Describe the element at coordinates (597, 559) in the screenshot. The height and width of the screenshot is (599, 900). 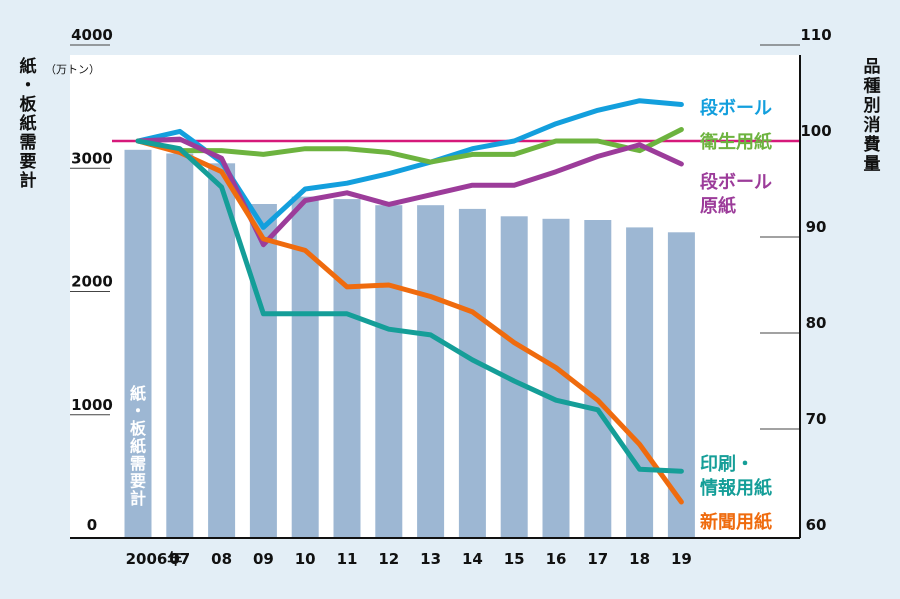
I see `category-label: 17` at that location.